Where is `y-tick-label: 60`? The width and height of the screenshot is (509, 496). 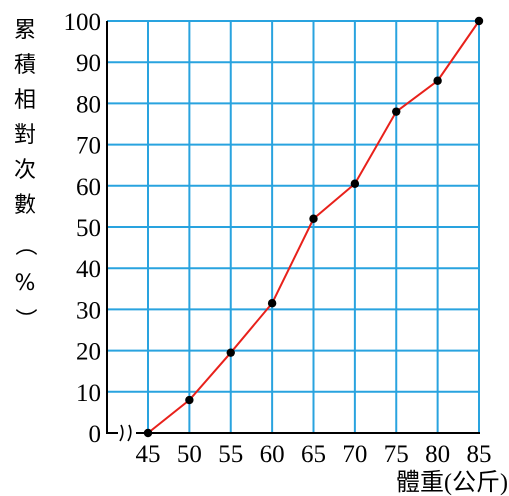
y-tick-label: 60 is located at coordinates (88, 187).